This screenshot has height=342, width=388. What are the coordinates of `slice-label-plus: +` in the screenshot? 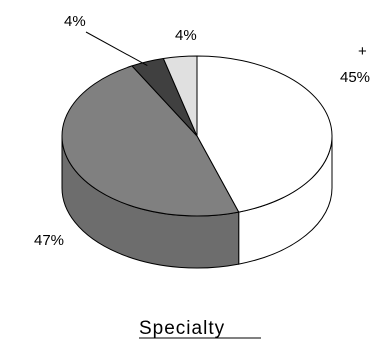 It's located at (362, 51).